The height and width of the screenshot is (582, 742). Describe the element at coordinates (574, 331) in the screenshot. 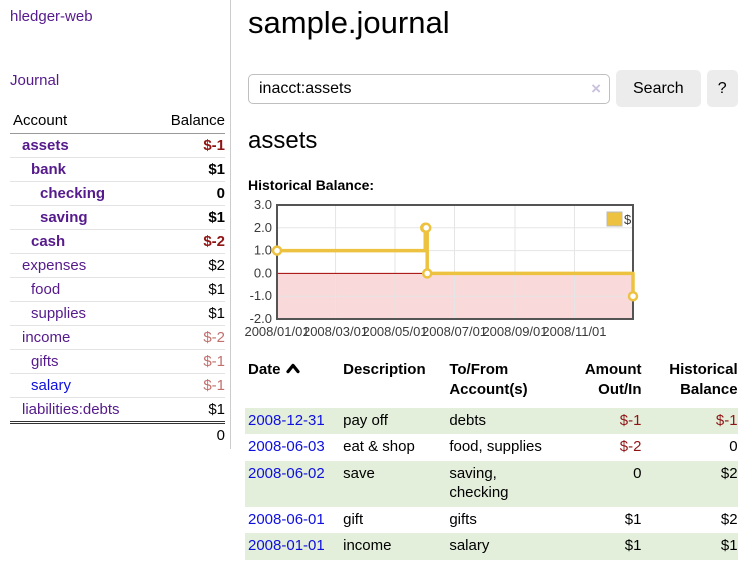

I see `chart-x-tick-label: 2008/11/01` at that location.